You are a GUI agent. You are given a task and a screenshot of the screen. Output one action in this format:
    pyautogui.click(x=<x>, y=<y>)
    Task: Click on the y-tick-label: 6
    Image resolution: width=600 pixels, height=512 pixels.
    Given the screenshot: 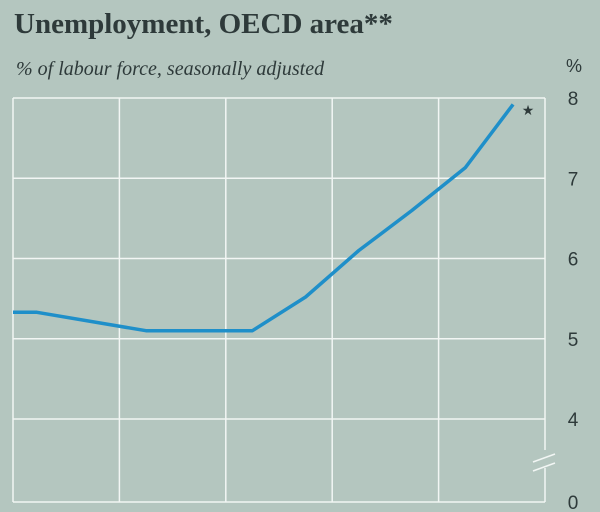 What is the action you would take?
    pyautogui.click(x=573, y=260)
    